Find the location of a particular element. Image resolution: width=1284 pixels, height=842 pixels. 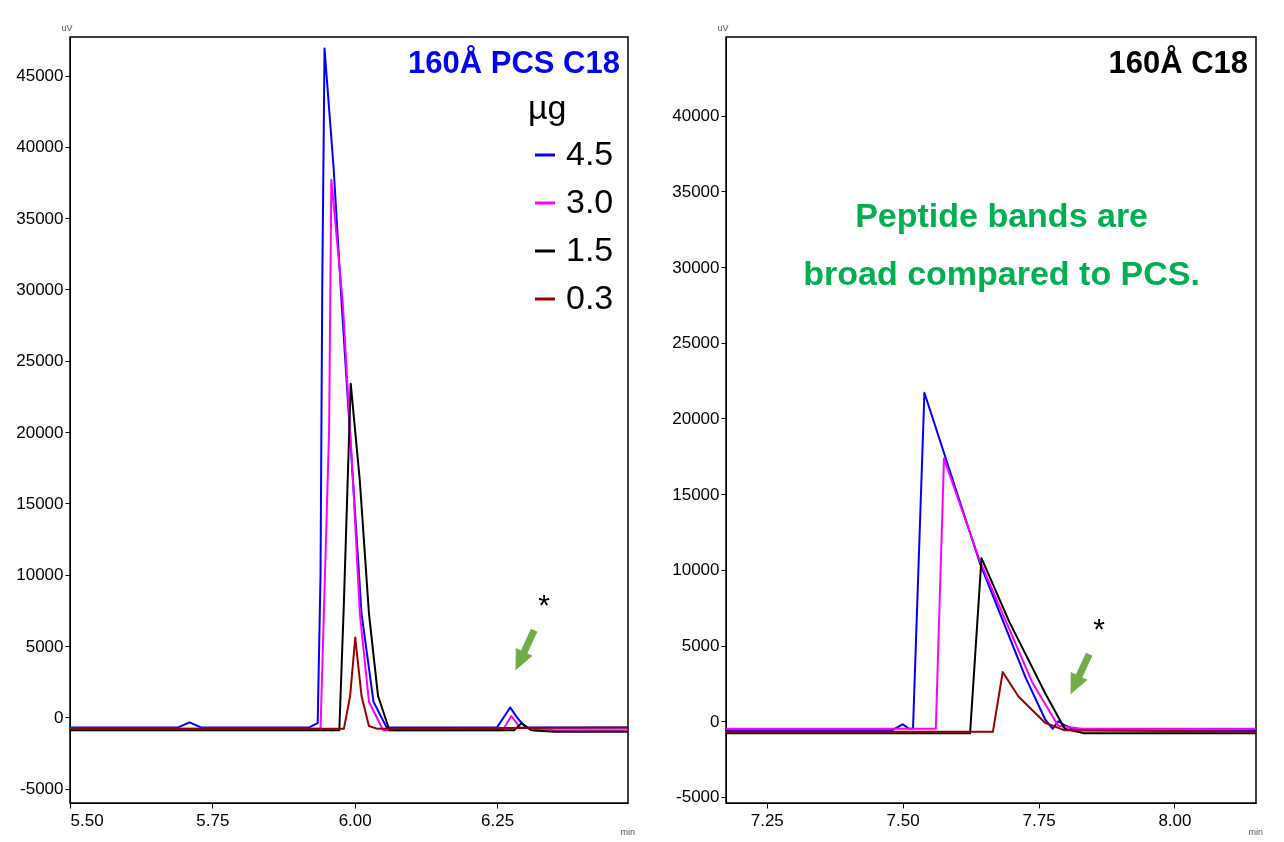

x-tick-label: 6.25 is located at coordinates (497, 820).